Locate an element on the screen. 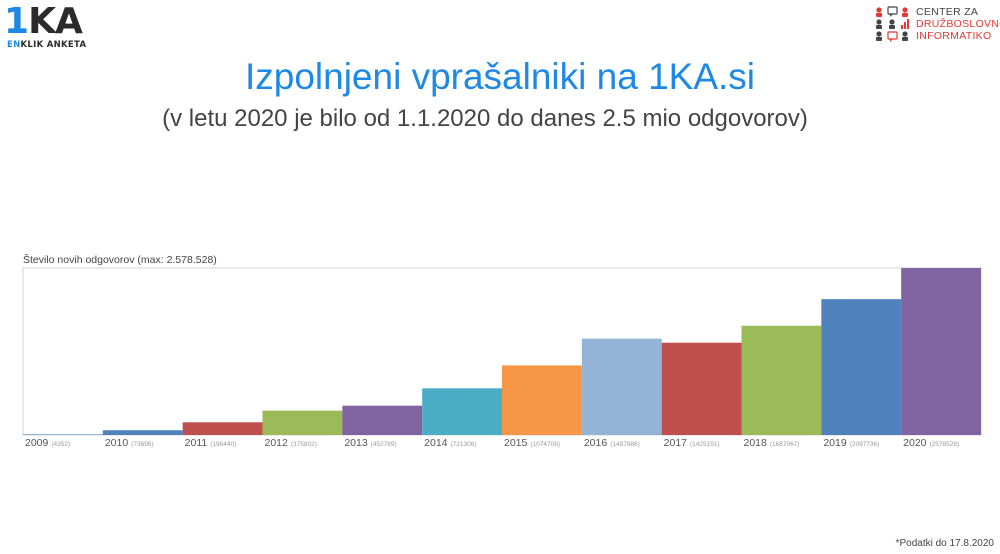 The image size is (1000, 554). year-label: 2020 is located at coordinates (915, 443).